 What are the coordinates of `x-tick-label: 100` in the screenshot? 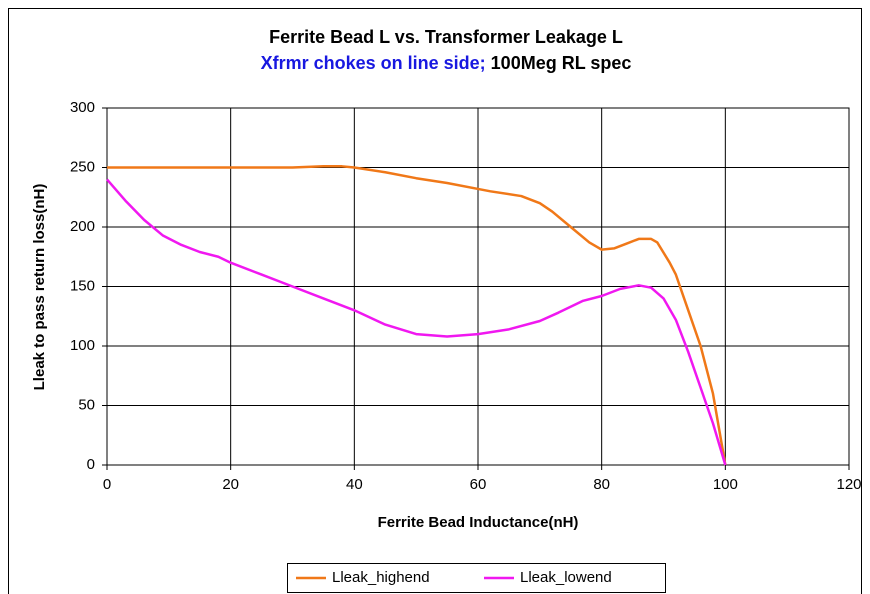 It's located at (725, 484).